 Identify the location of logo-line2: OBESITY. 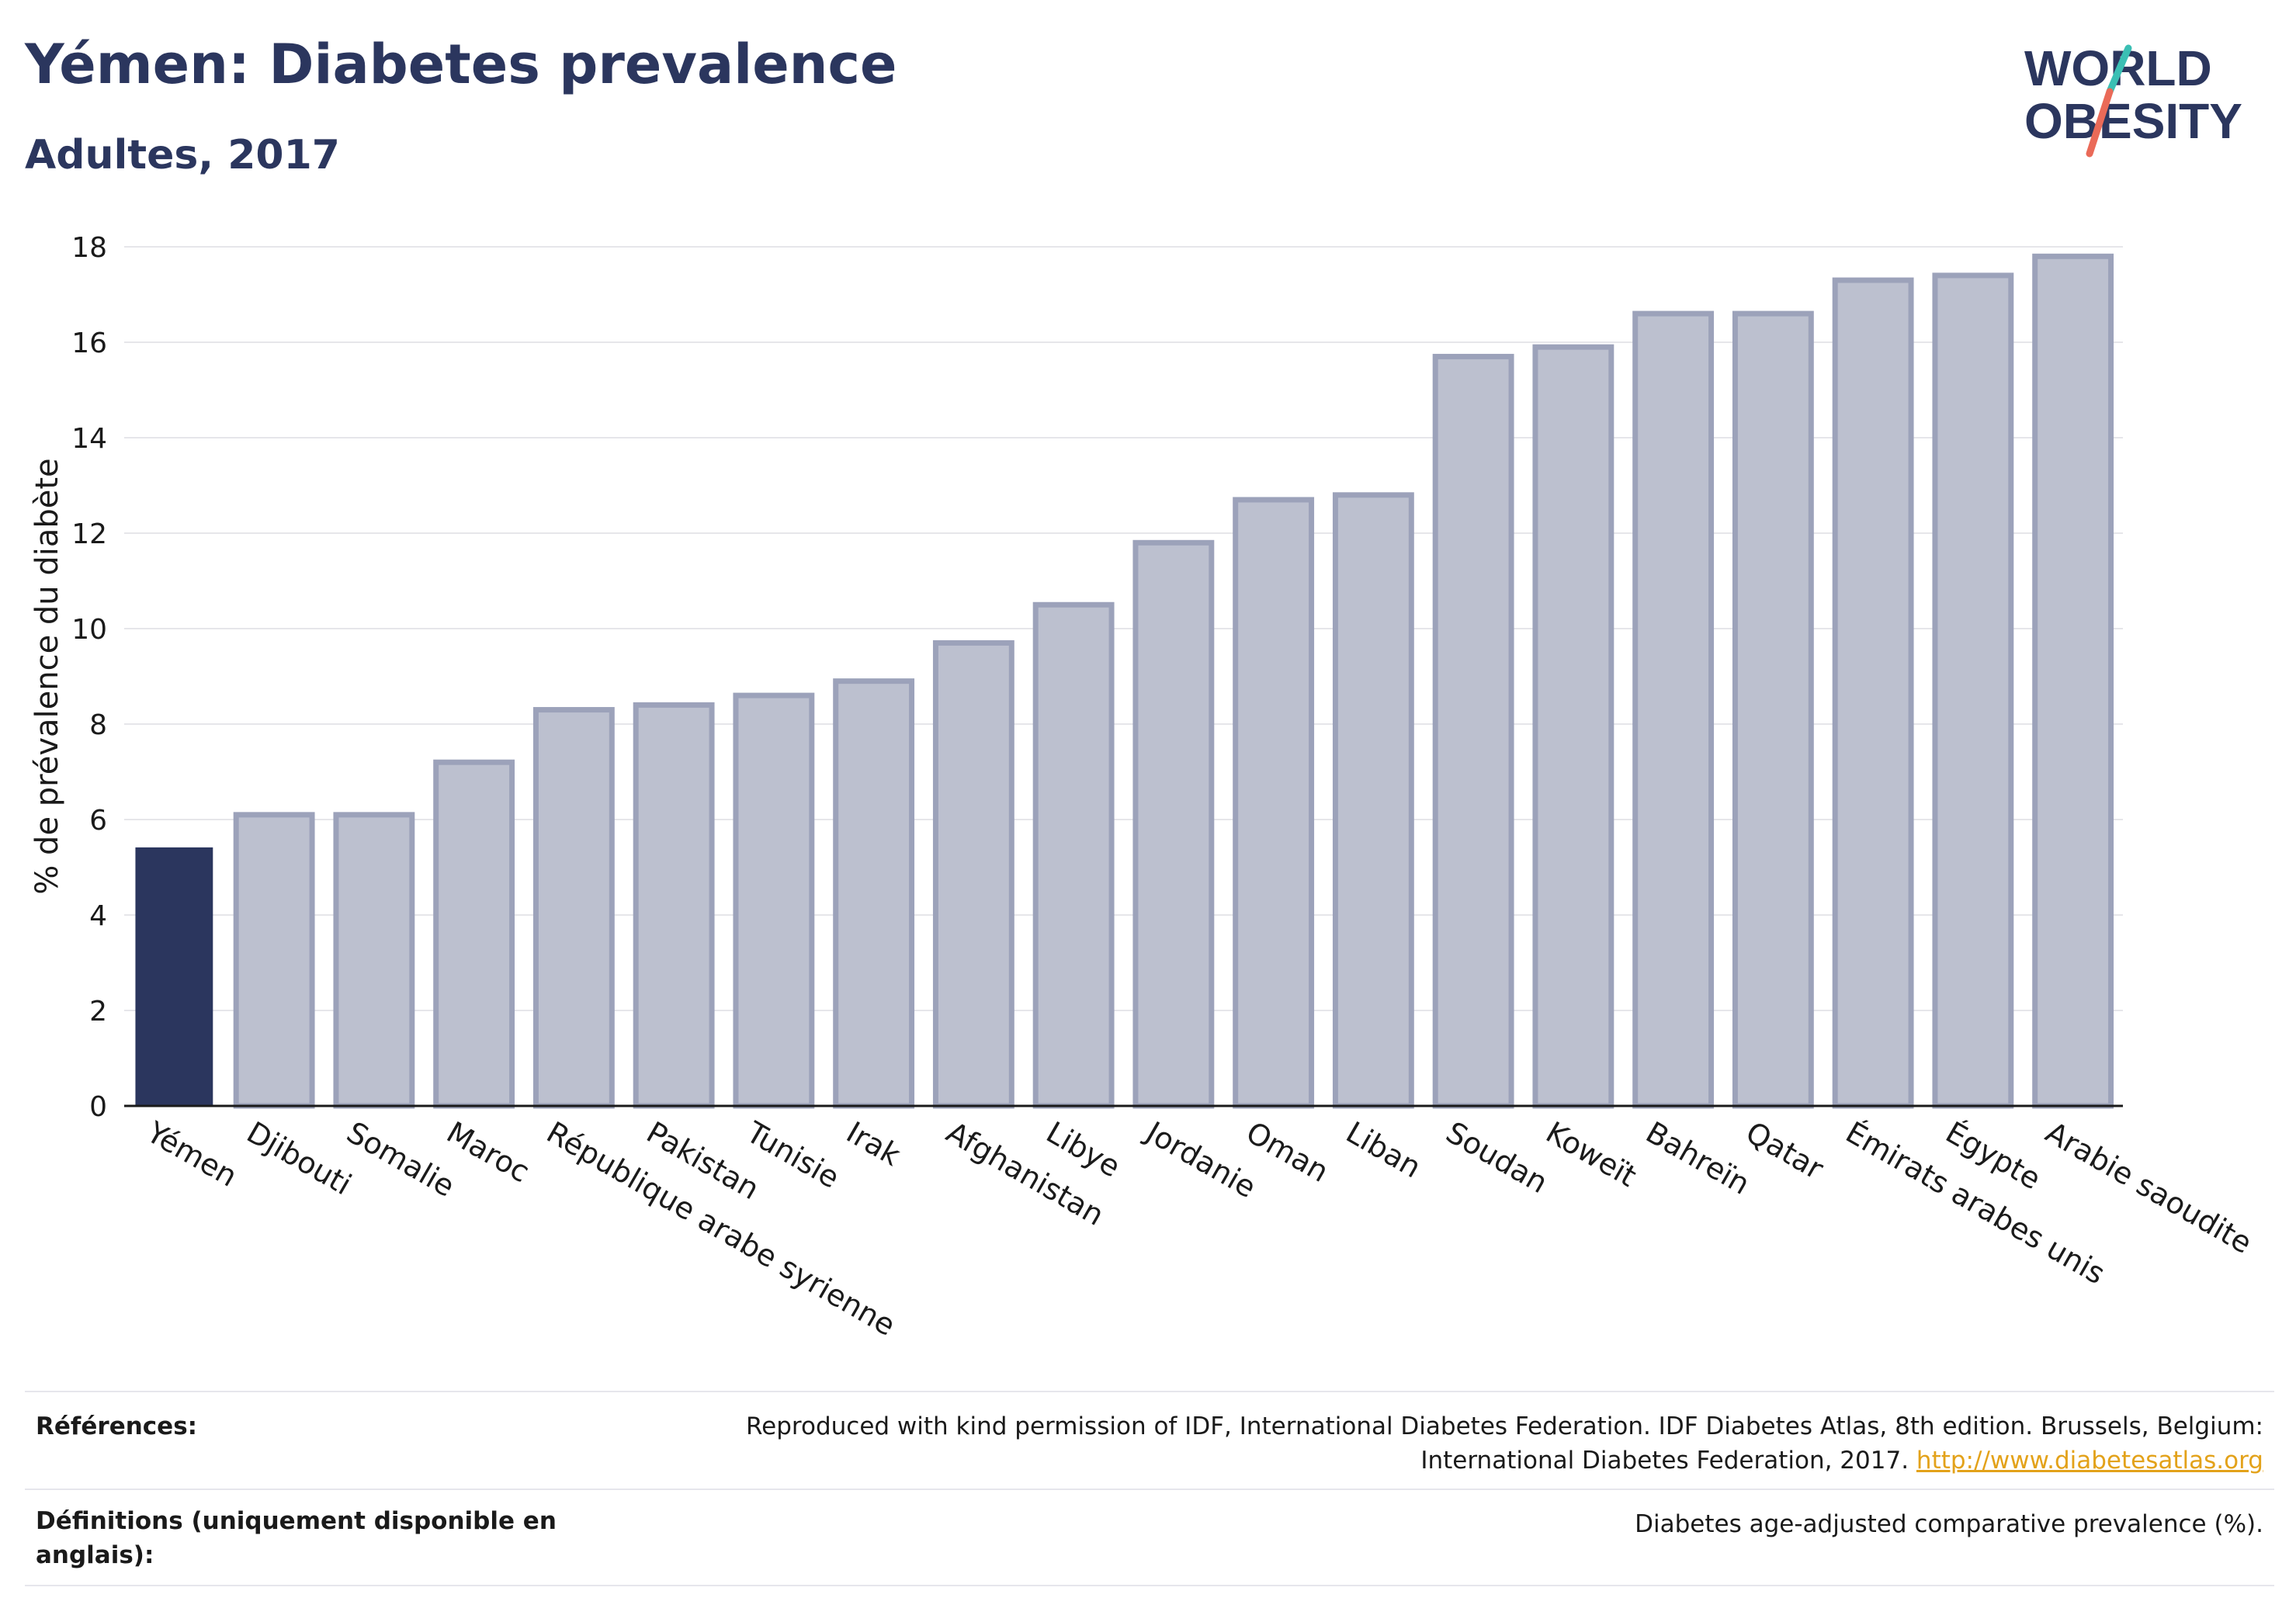
(2133, 121).